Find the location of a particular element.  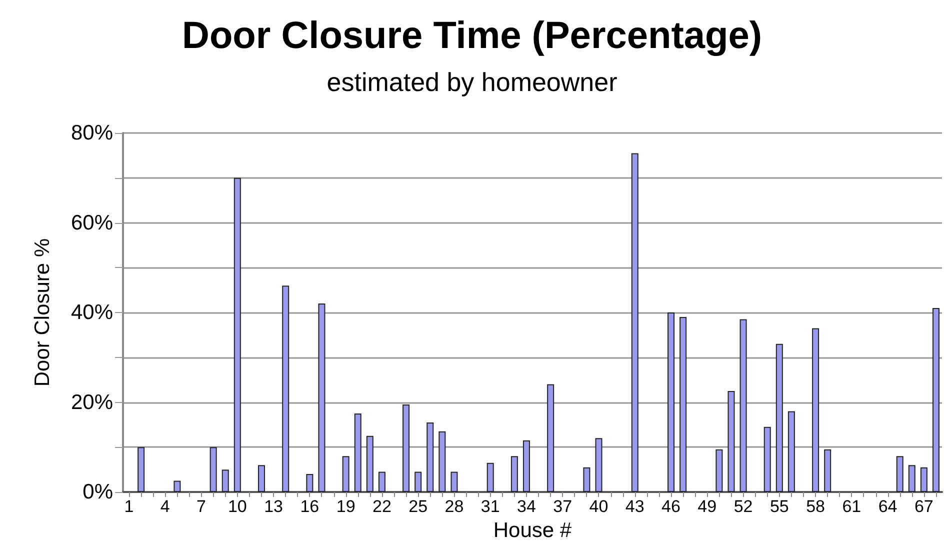

chart-title: Door Closure Time (Percentage) is located at coordinates (472, 36).